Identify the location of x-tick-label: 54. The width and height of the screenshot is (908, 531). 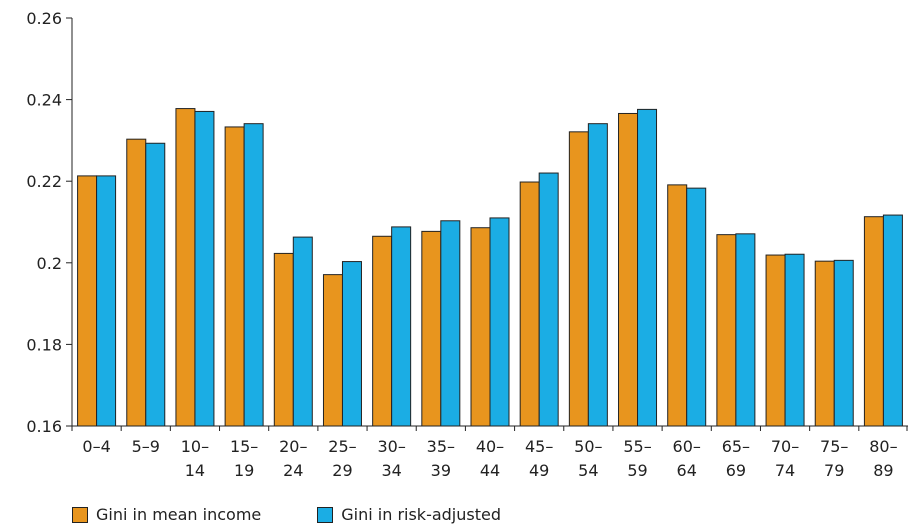
(588, 470).